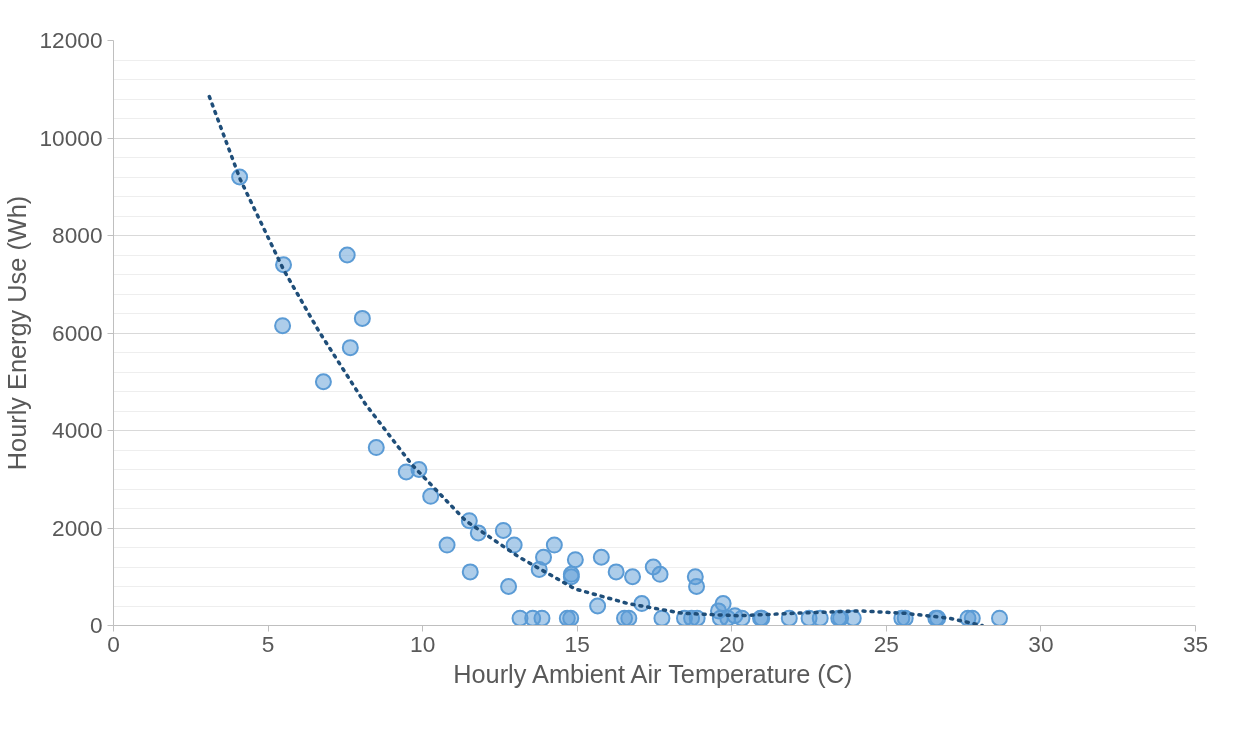 The height and width of the screenshot is (733, 1250). I want to click on x-tick-label: 10, so click(423, 643).